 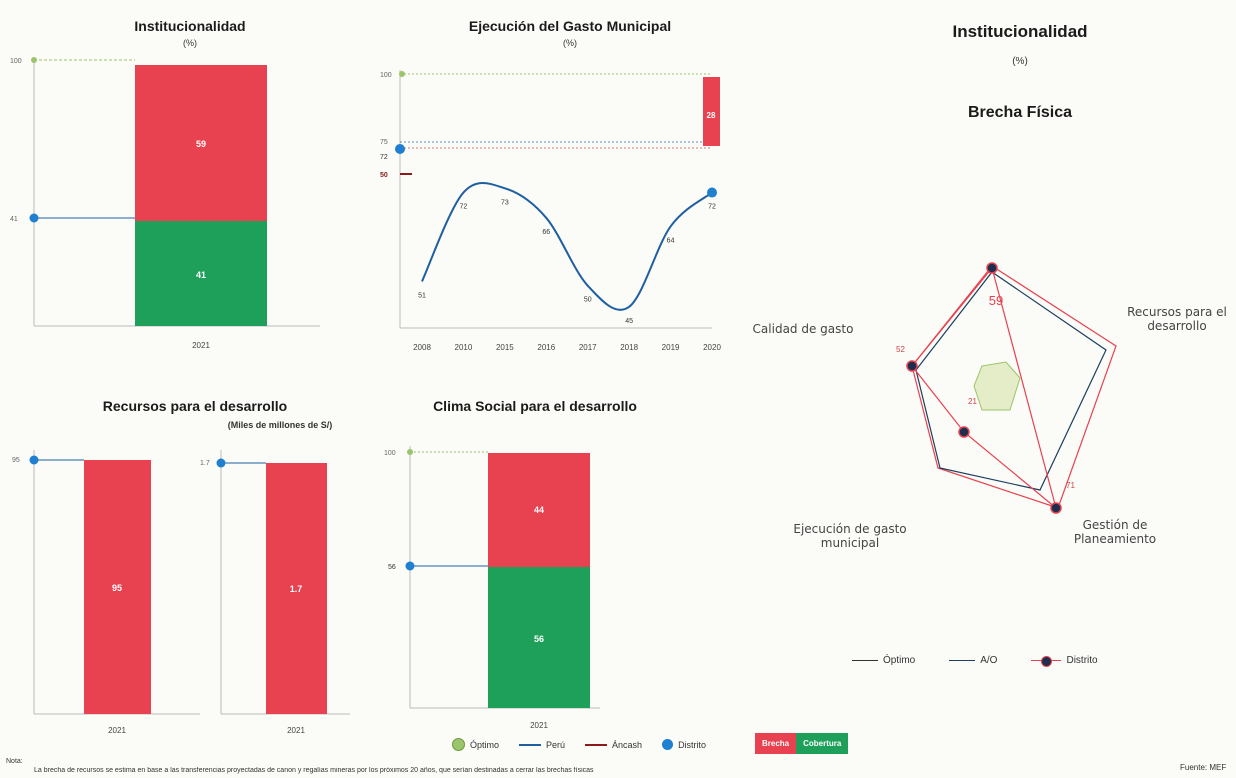 I want to click on line-value-label: 73, so click(x=505, y=202).